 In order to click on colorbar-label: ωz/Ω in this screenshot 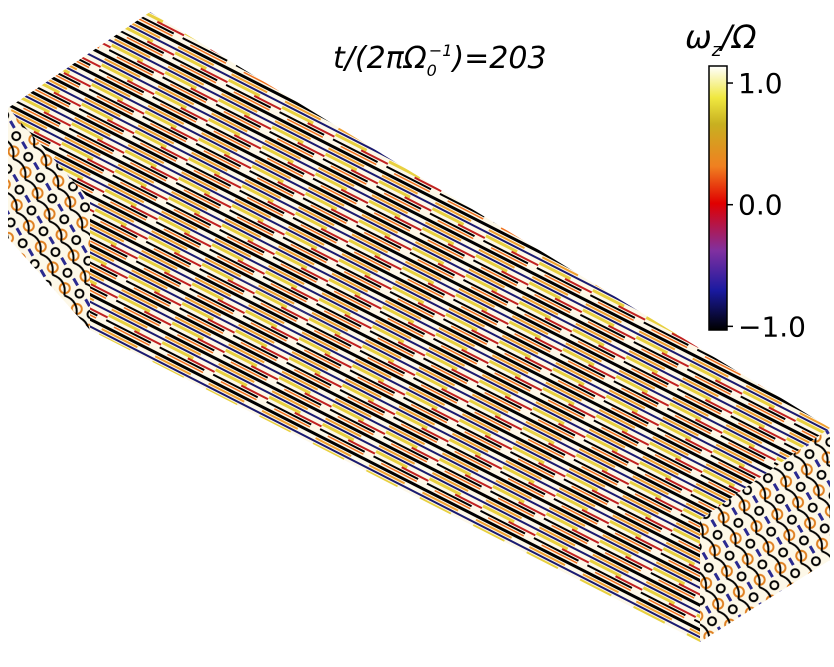, I will do `click(721, 39)`.